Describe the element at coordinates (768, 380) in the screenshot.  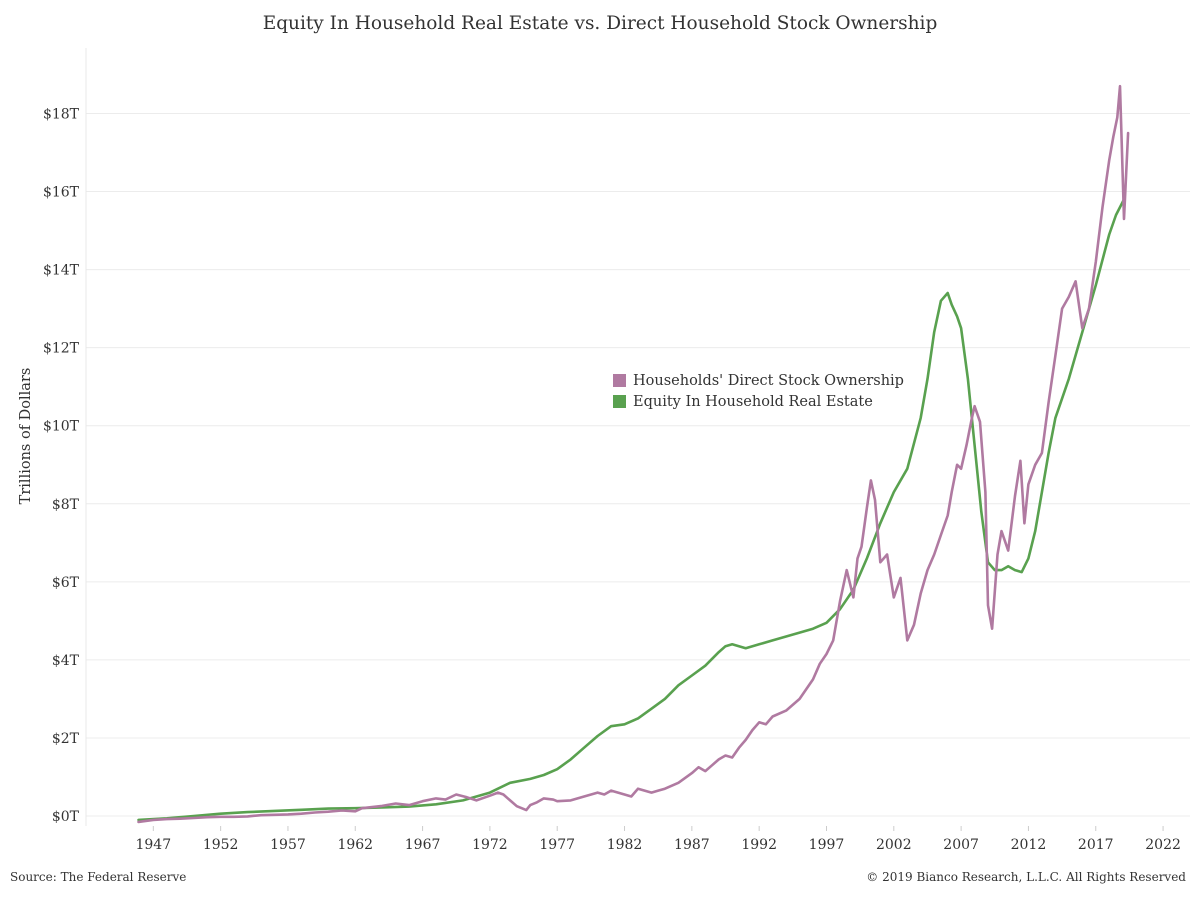
I see `legend-label-stocks: Households' Direct Stock Ownership` at that location.